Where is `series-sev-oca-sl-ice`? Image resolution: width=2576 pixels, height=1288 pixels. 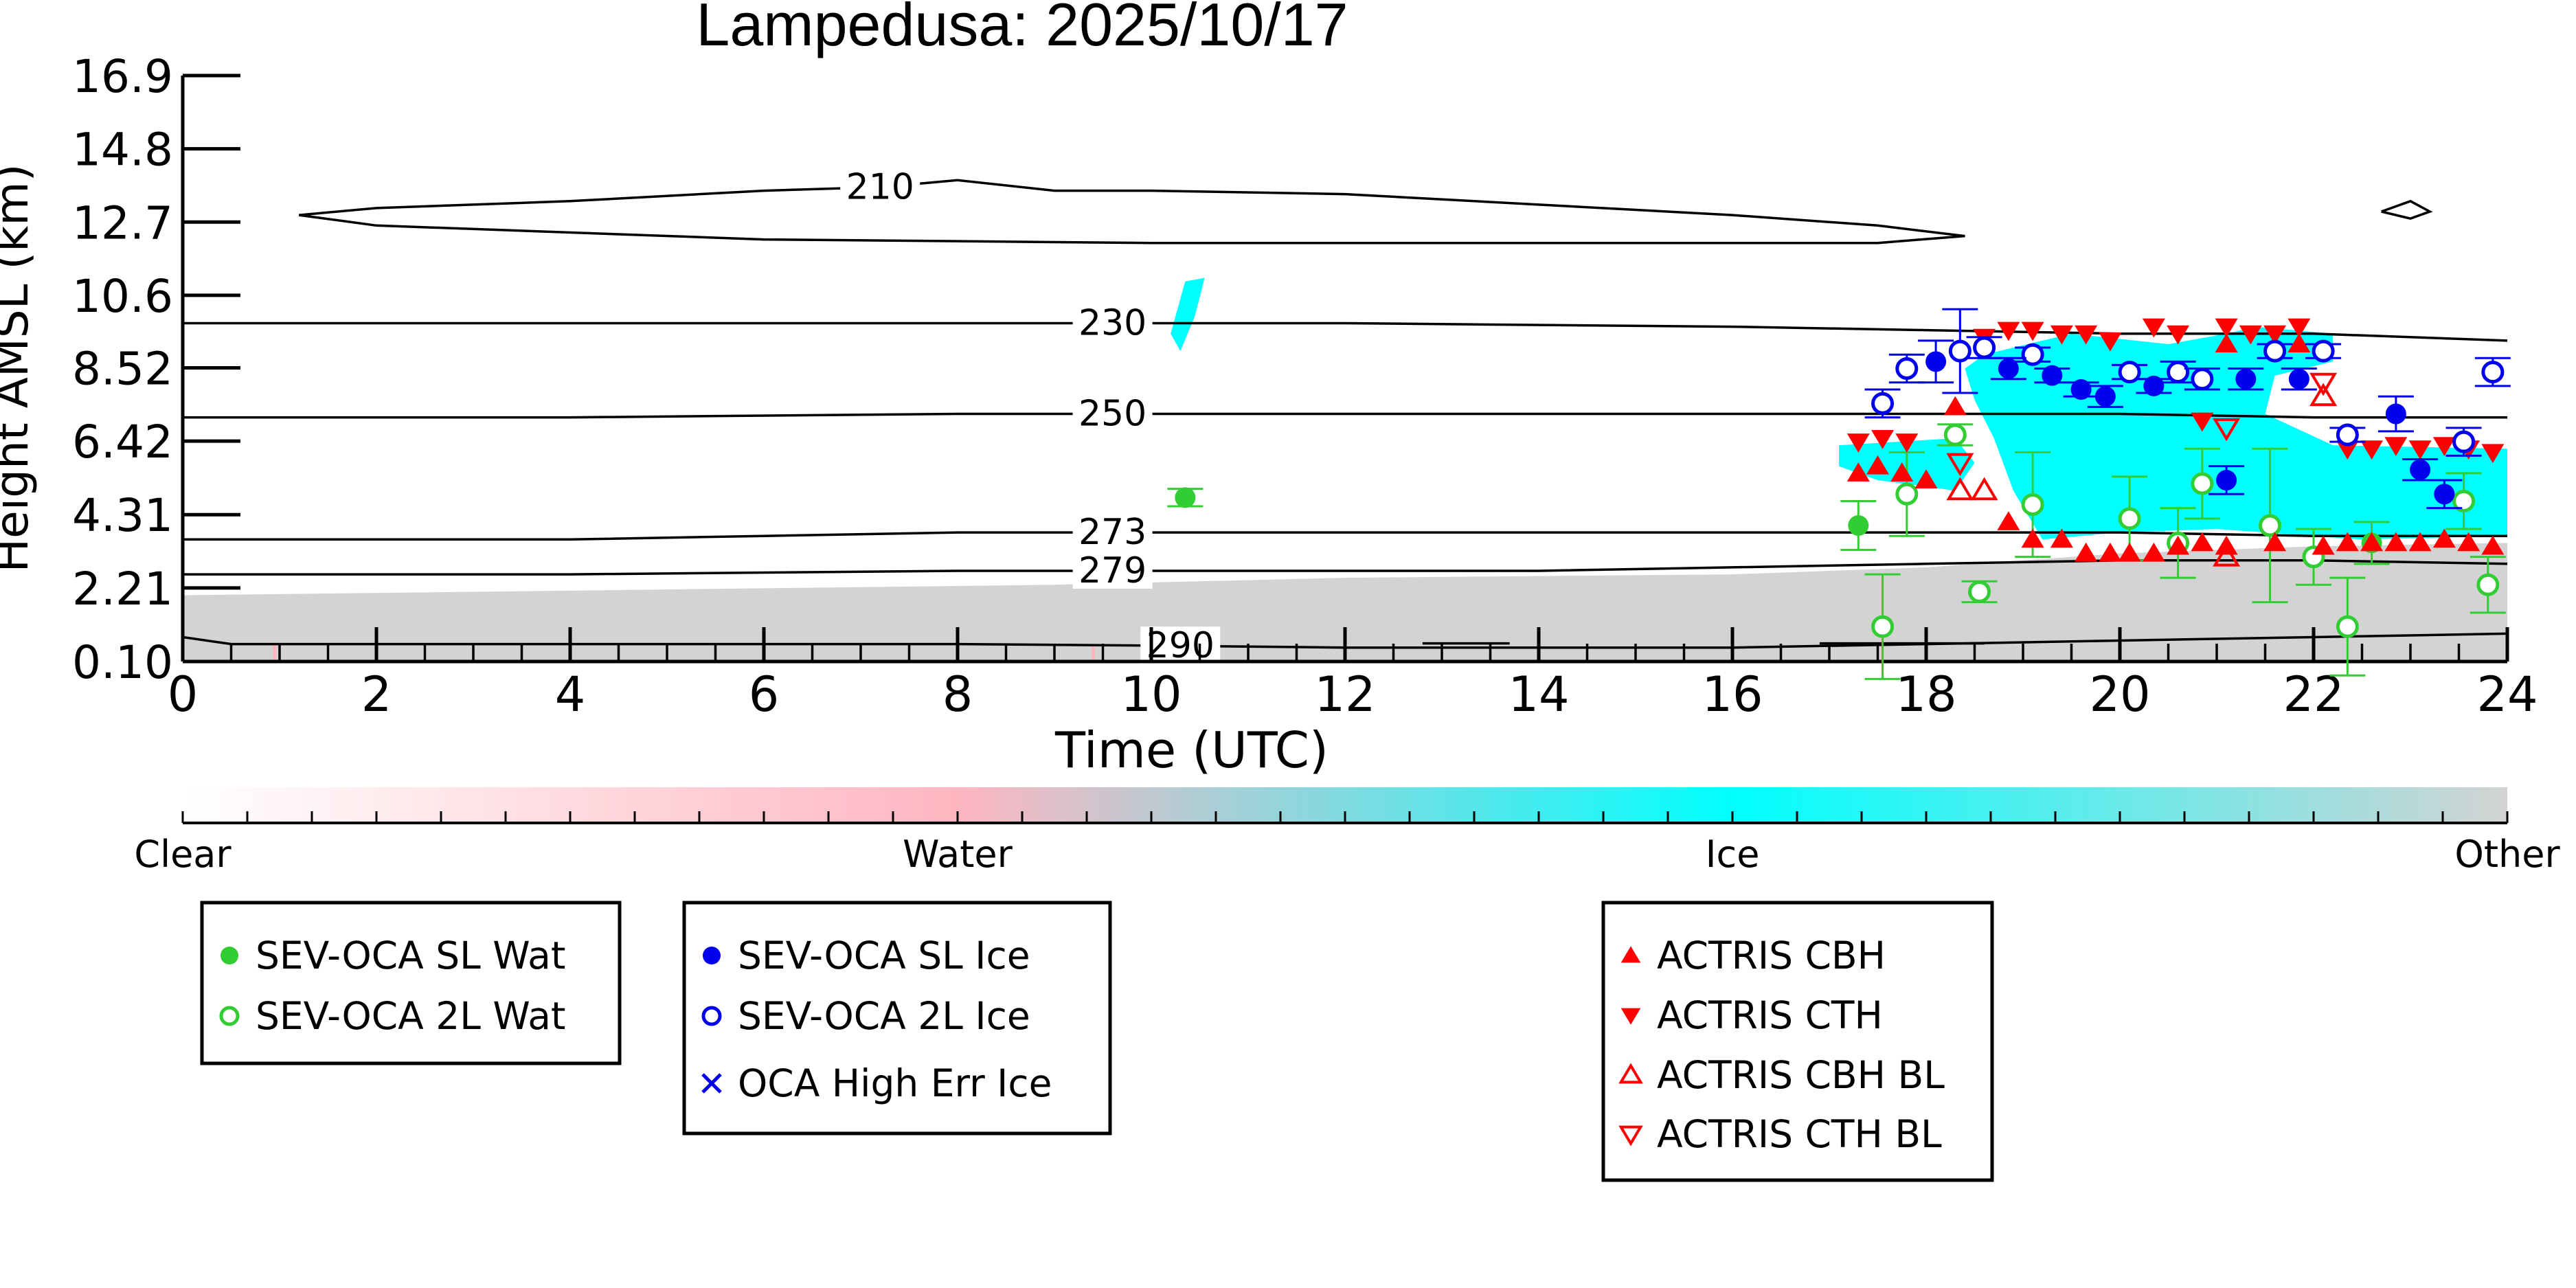
series-sev-oca-sl-ice is located at coordinates (2190, 424).